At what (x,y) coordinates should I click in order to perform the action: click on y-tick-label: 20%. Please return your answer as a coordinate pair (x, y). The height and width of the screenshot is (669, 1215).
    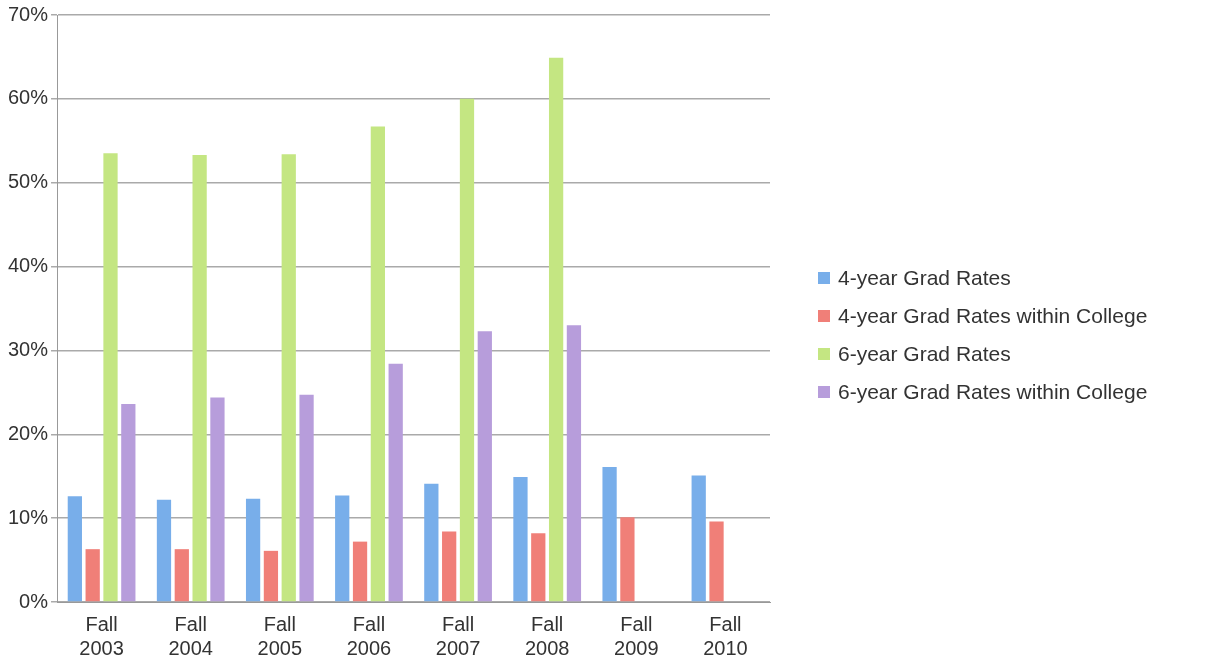
    Looking at the image, I should click on (28, 432).